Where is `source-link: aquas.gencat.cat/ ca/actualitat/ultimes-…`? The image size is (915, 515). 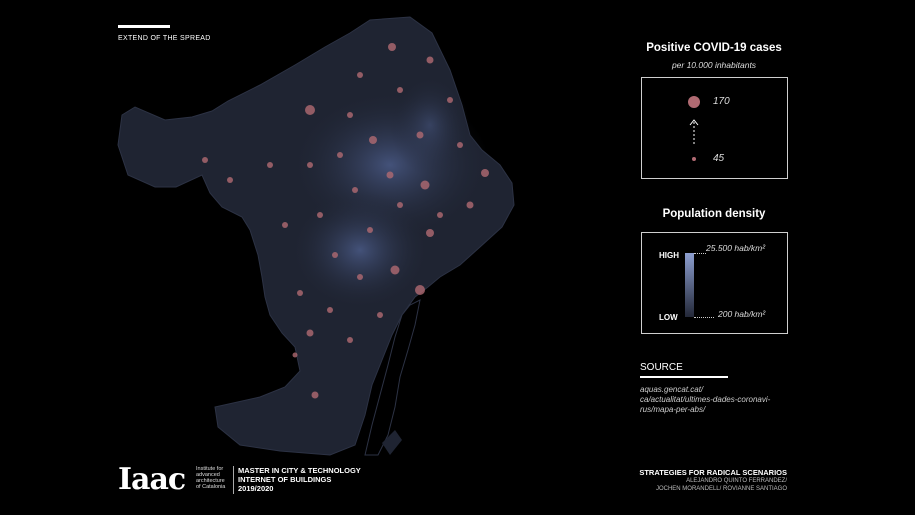 source-link: aquas.gencat.cat/ ca/actualitat/ultimes-… is located at coordinates (715, 400).